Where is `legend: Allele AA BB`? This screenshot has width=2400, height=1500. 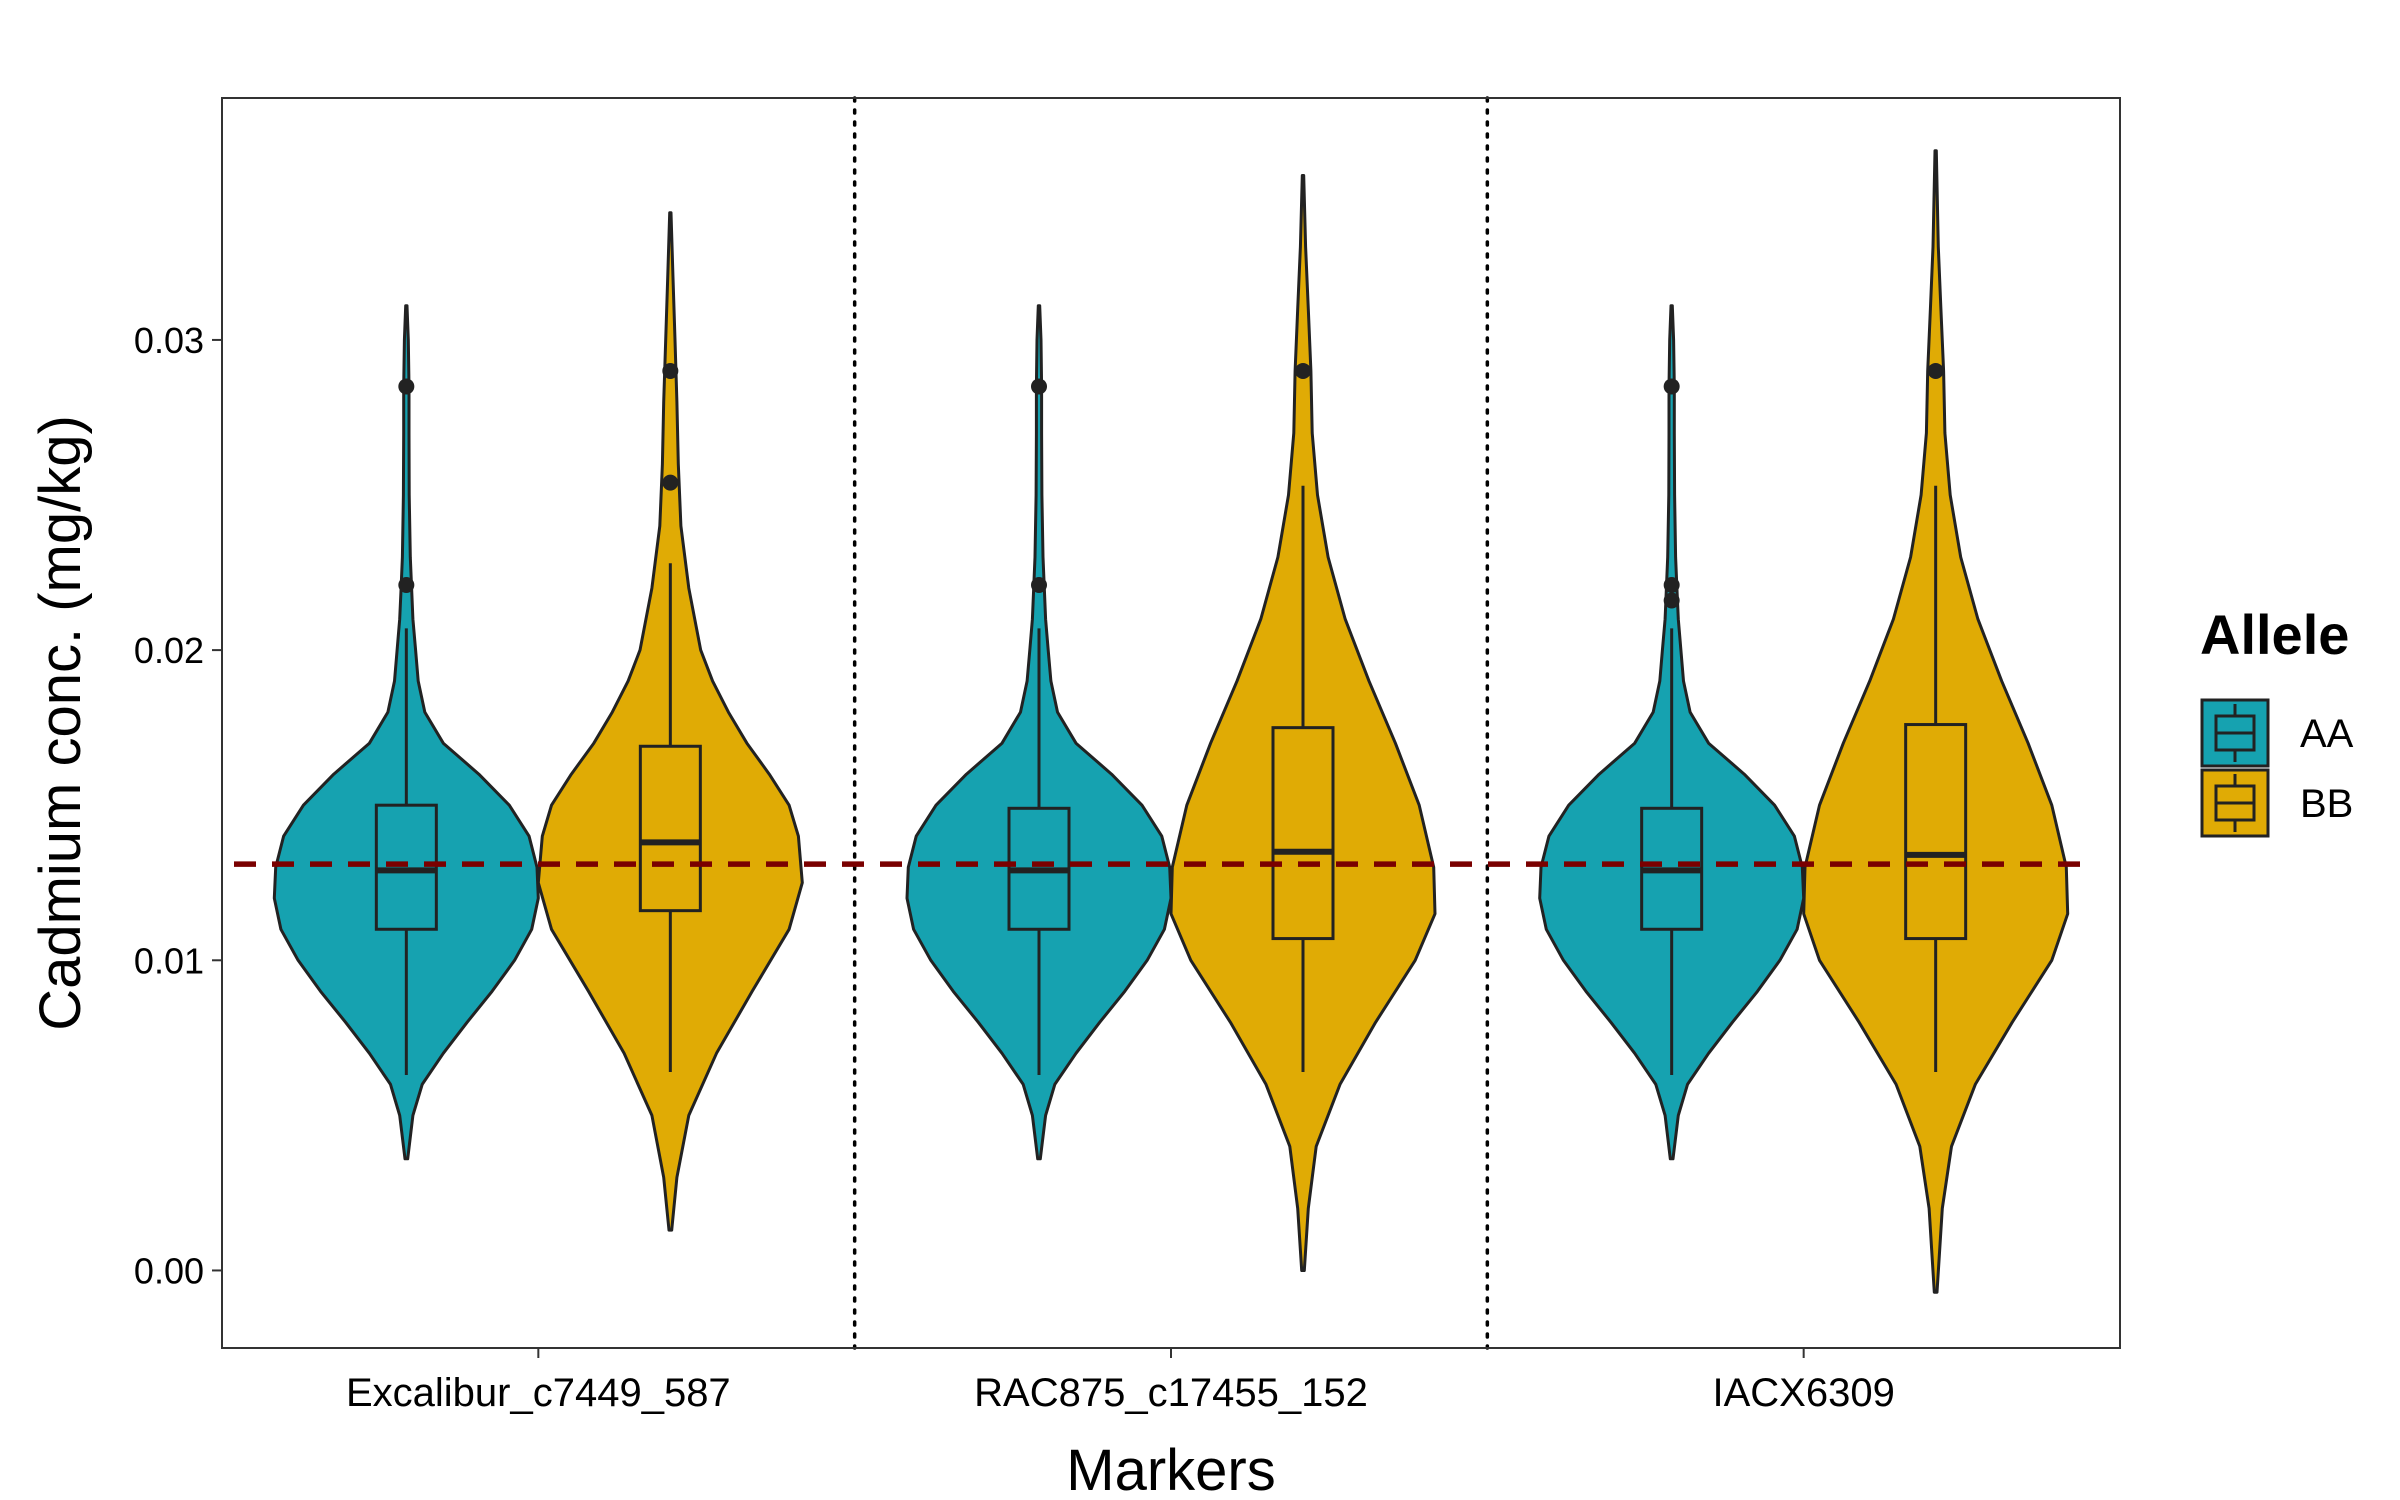 legend: Allele AA BB is located at coordinates (2277, 720).